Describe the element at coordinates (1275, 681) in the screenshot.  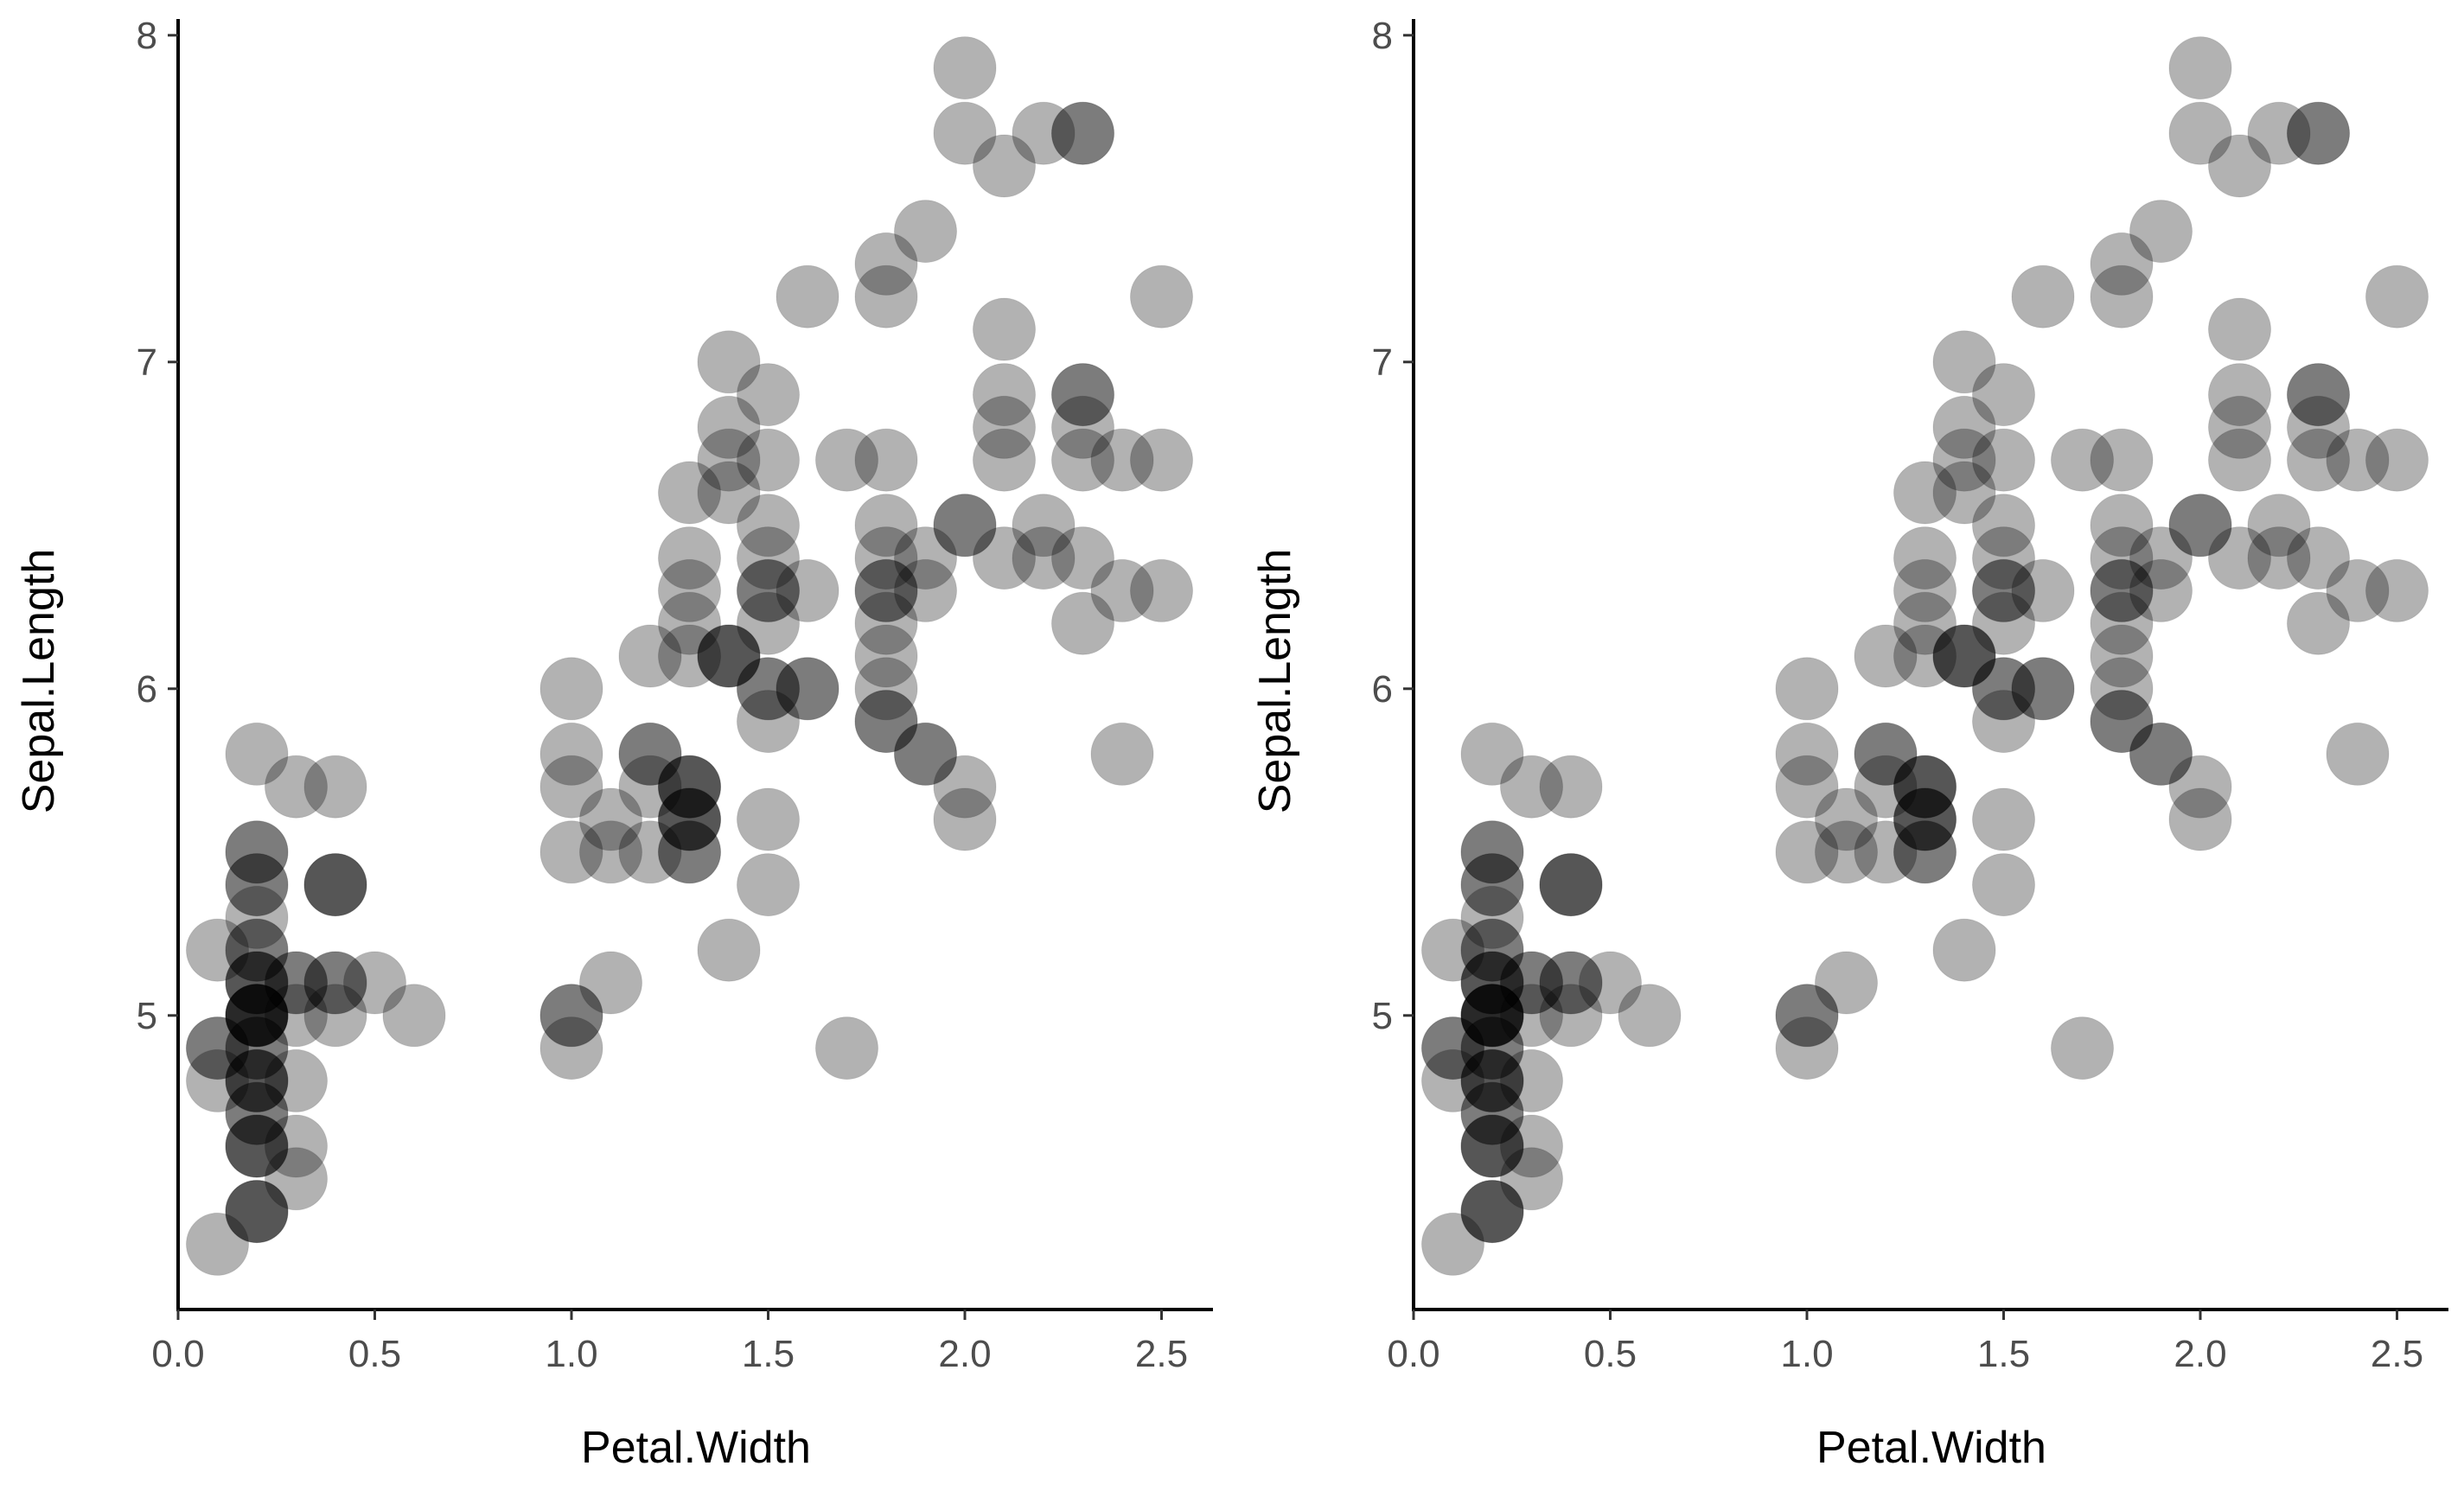
I see `y-axis-title: Sepal.Length` at that location.